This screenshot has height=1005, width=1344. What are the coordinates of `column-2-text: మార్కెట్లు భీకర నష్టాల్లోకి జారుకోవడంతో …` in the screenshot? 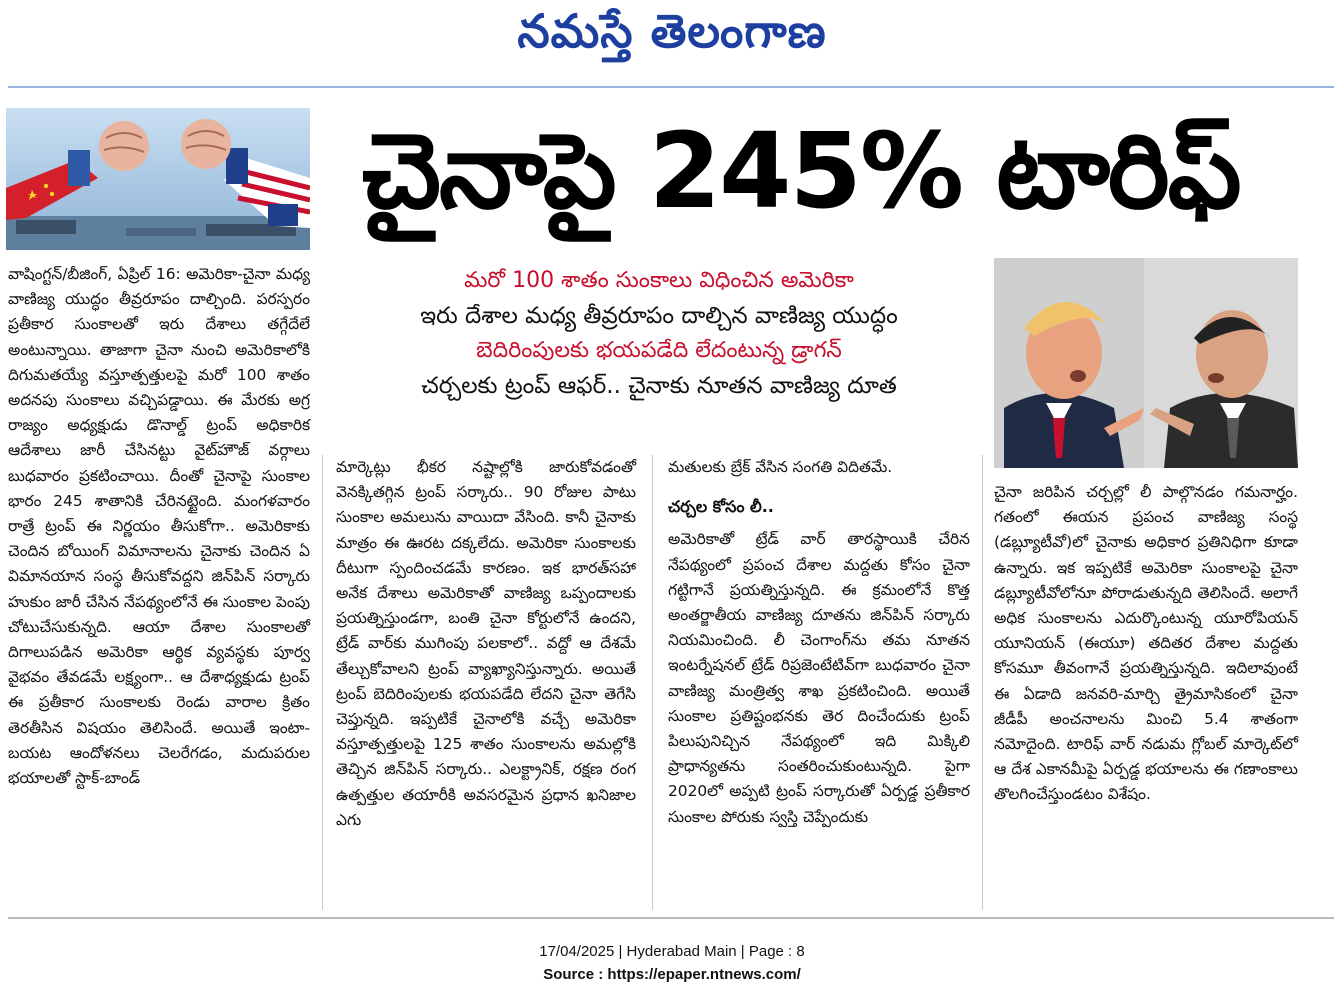 It's located at (486, 643).